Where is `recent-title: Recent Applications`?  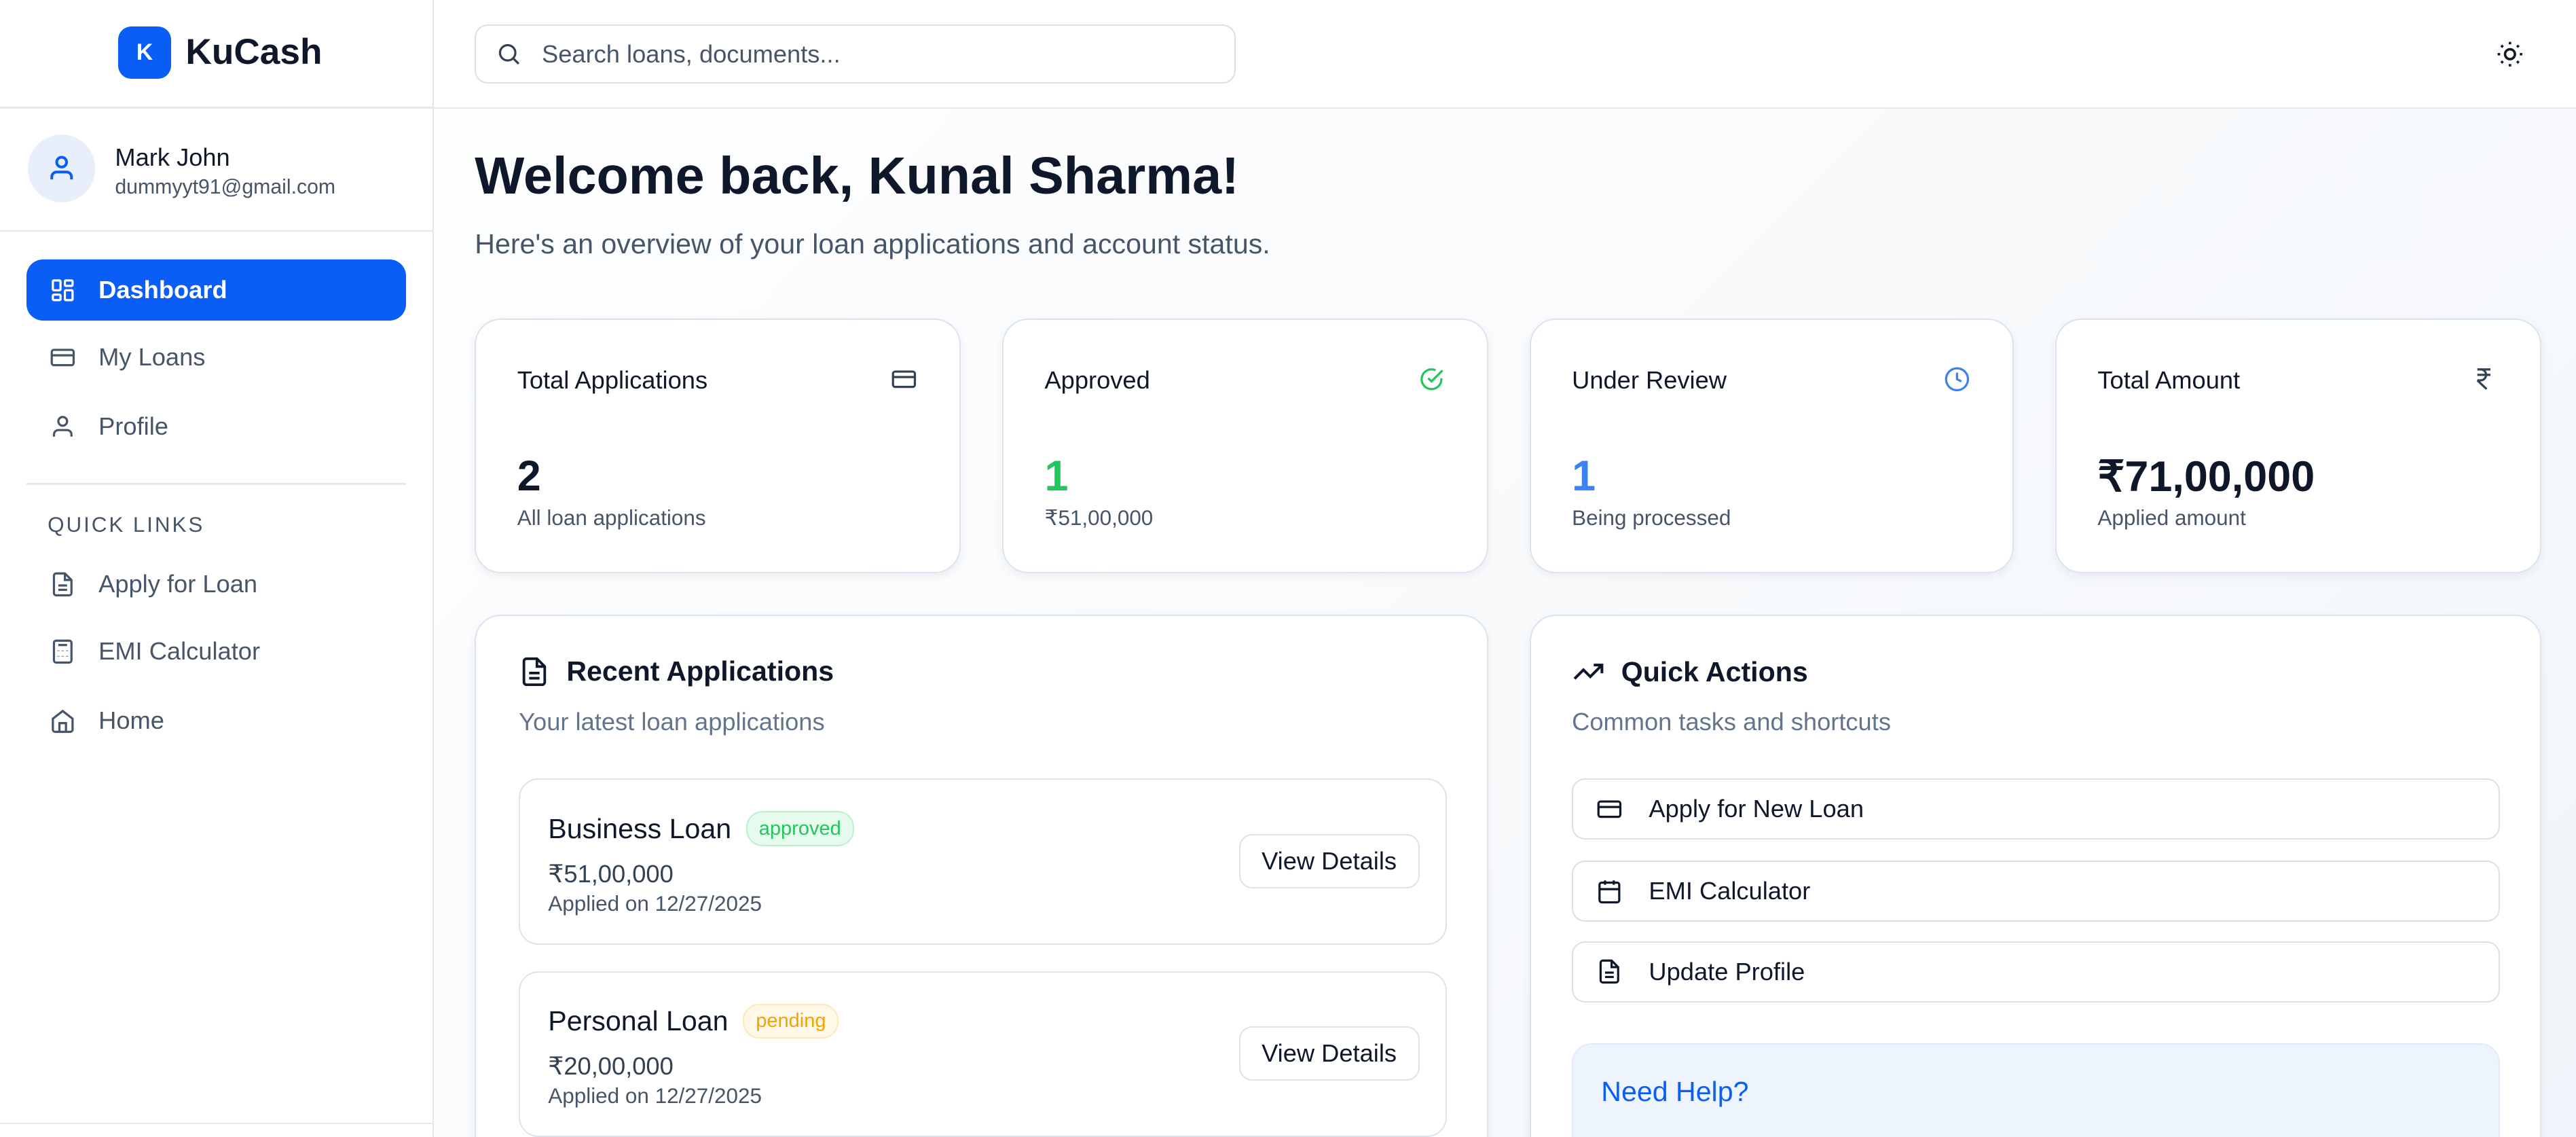
recent-title: Recent Applications is located at coordinates (676, 671).